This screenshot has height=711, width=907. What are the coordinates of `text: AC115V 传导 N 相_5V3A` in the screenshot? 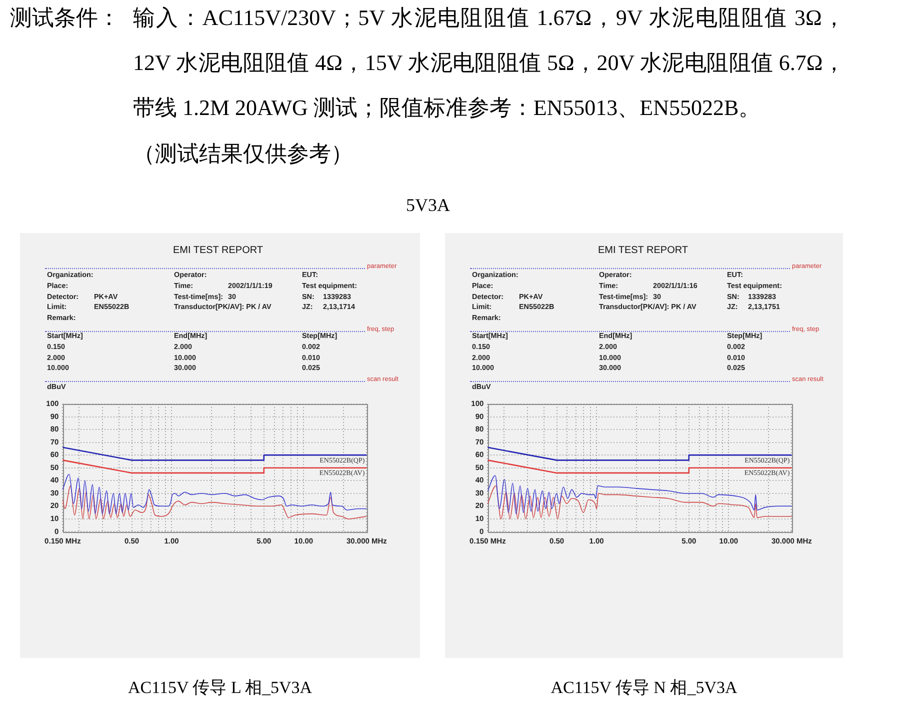 It's located at (644, 688).